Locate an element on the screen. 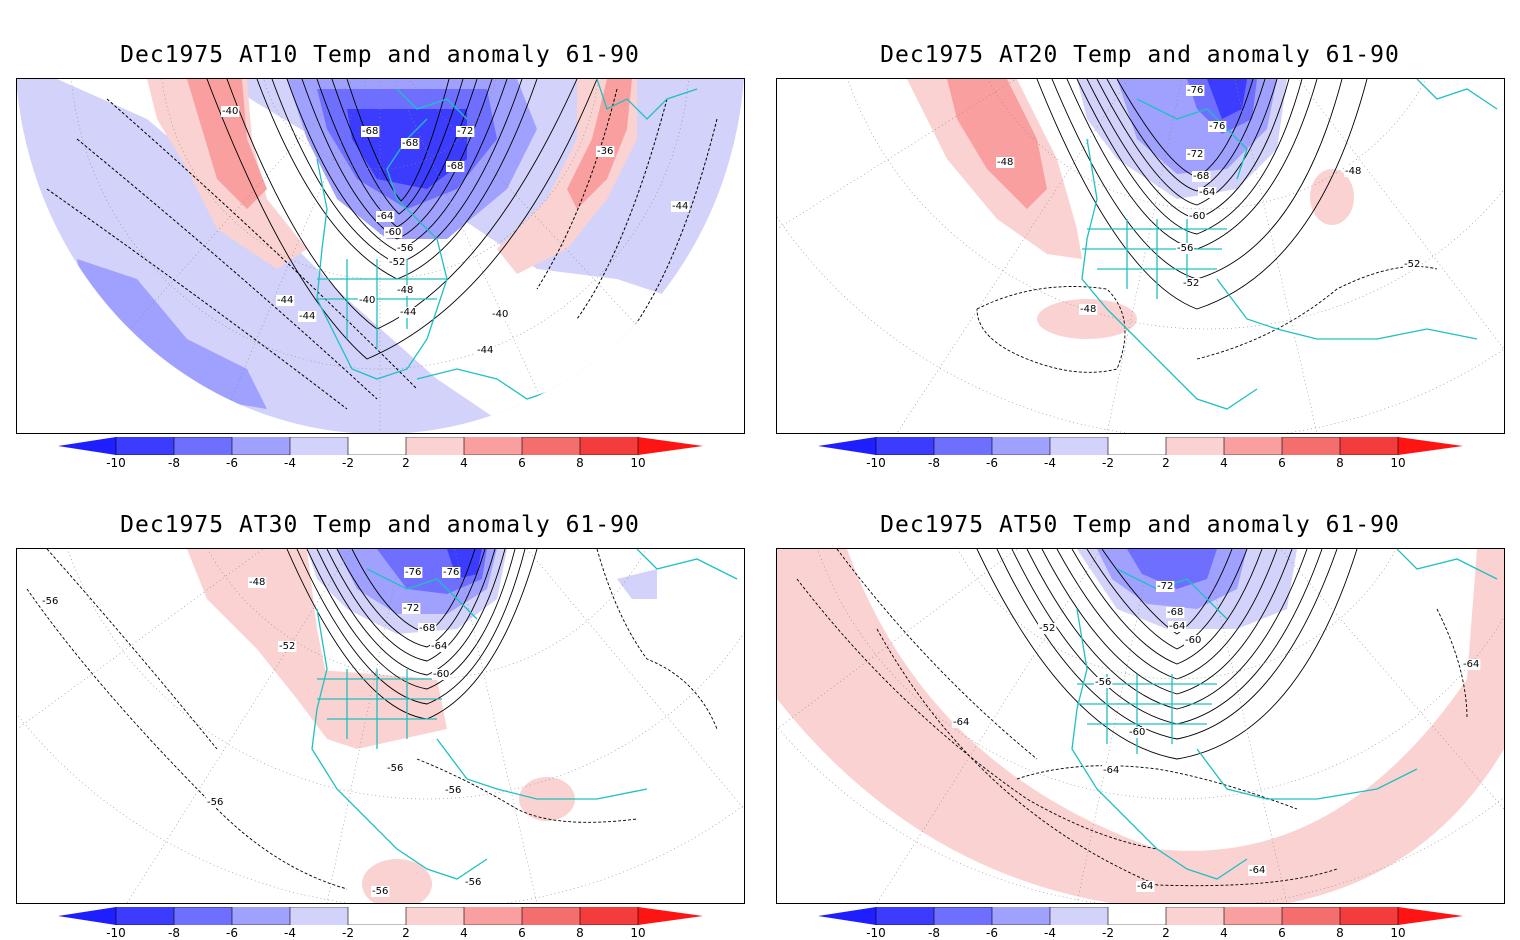  contour-label: -76 is located at coordinates (451, 572).